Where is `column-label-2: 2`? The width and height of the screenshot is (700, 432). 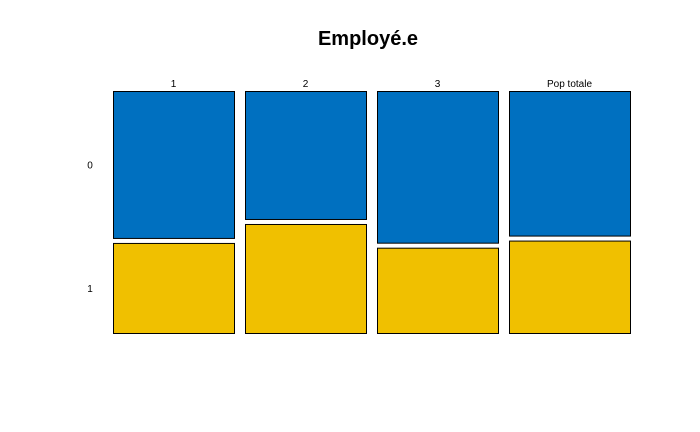 column-label-2: 2 is located at coordinates (306, 84).